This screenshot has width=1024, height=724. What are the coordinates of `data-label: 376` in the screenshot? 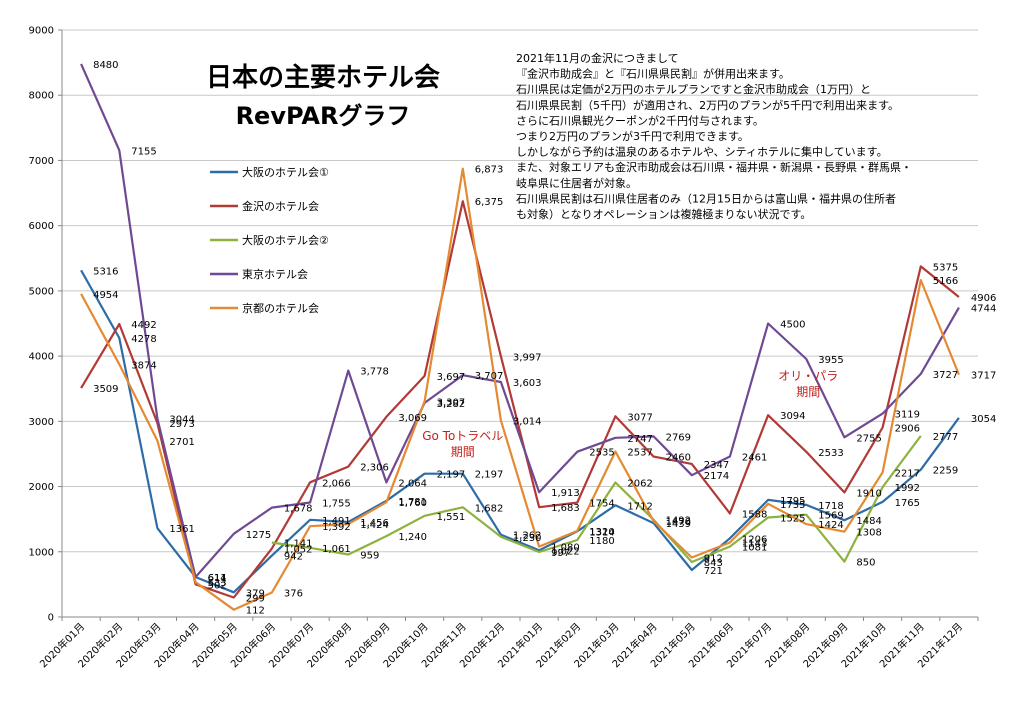 It's located at (293, 593).